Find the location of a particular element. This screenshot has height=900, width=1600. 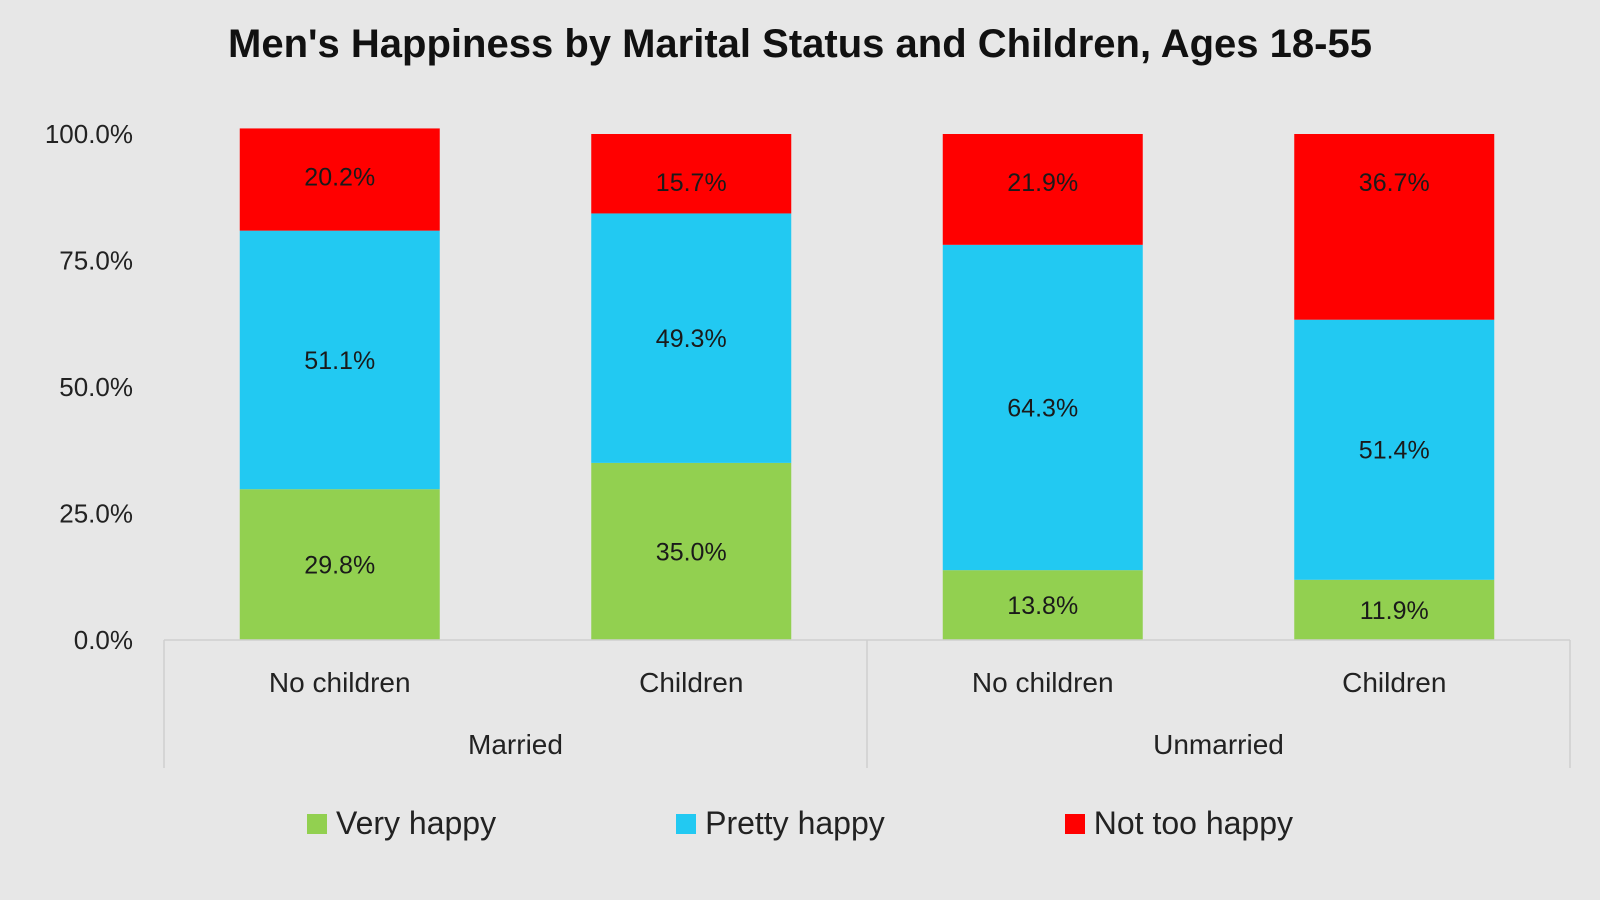

legend: Very happy Pretty happy Not too happy is located at coordinates (800, 823).